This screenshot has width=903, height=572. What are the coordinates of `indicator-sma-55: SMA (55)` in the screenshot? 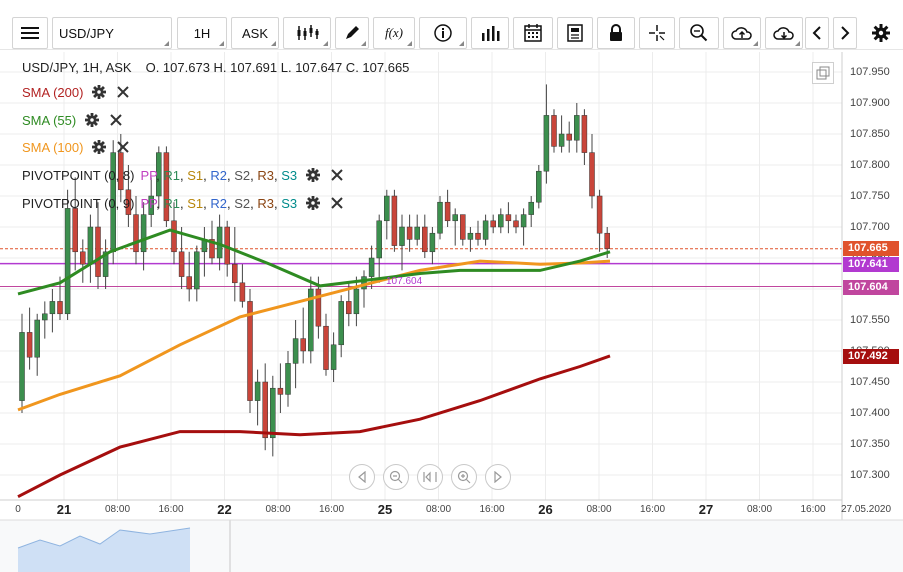 It's located at (73, 120).